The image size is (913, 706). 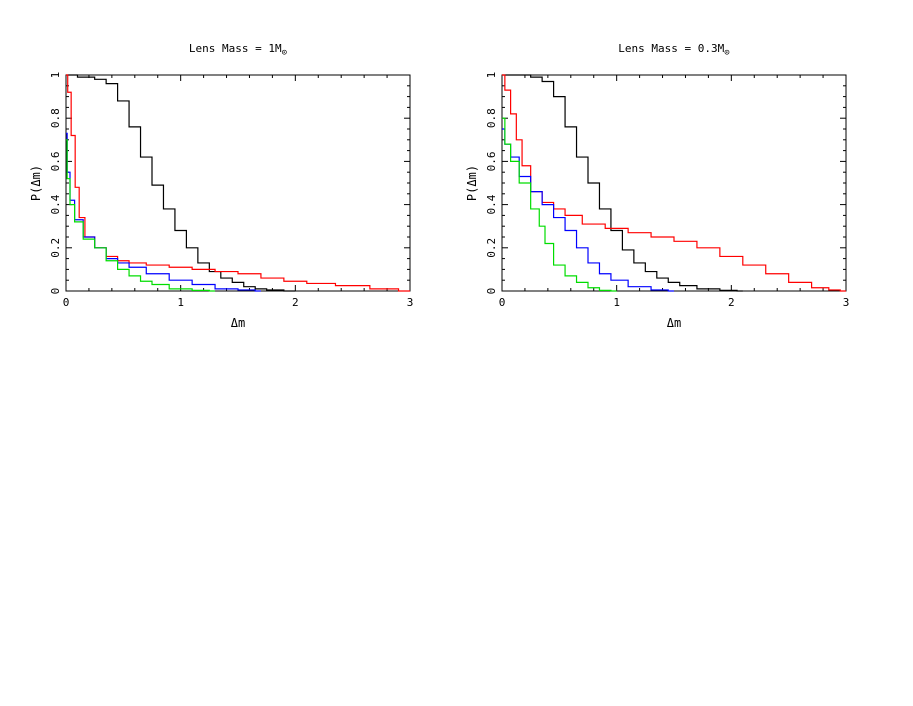 I want to click on chart-title-main: Lens Mass = 0.3M, so click(x=671, y=48).